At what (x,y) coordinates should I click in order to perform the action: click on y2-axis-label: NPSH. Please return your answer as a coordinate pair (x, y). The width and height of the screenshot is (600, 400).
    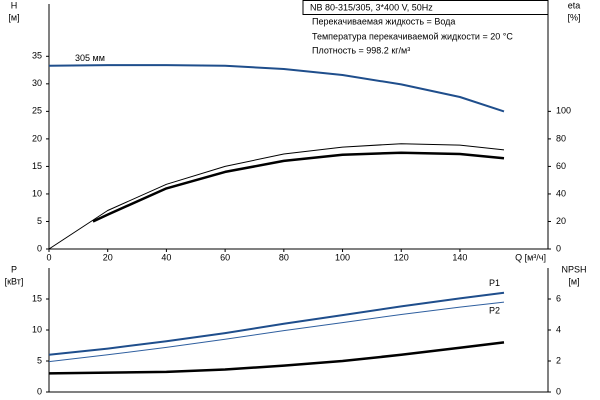
    Looking at the image, I should click on (573, 269).